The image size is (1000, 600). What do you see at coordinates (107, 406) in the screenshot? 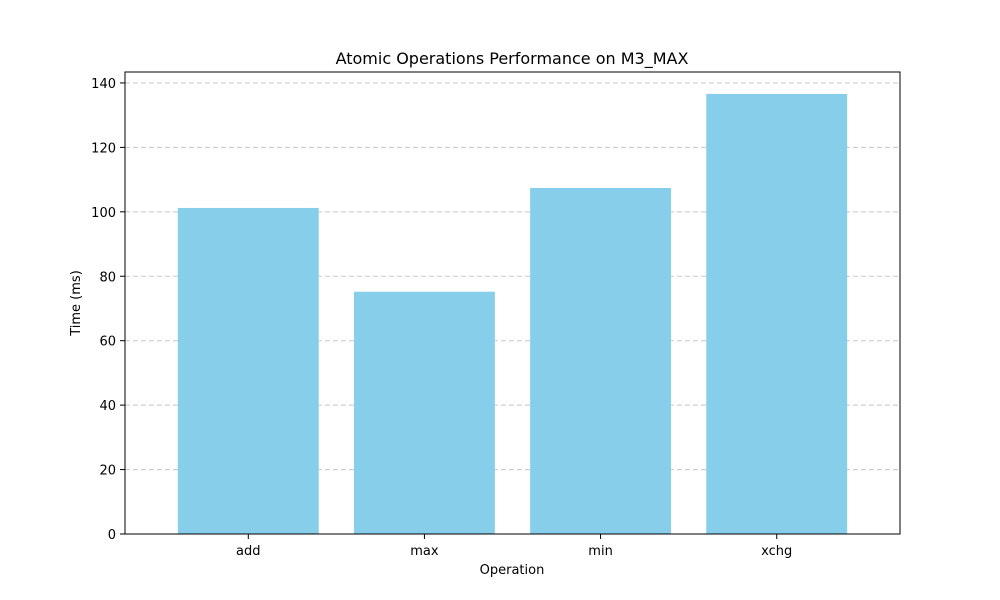
I see `y-tick-label: 40` at bounding box center [107, 406].